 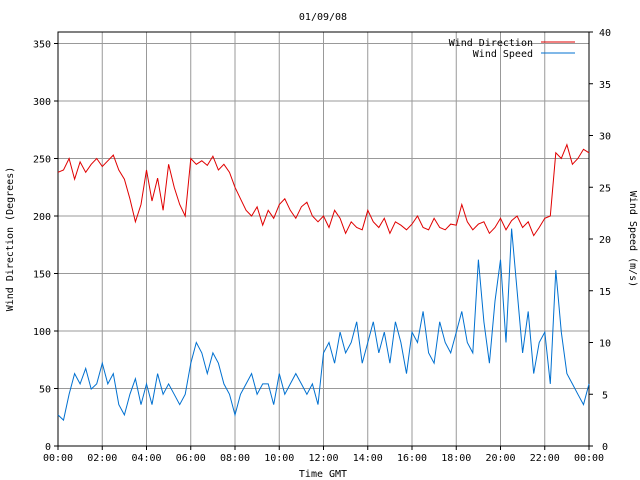 What do you see at coordinates (323, 474) in the screenshot?
I see `x-axis-label: Time GMT` at bounding box center [323, 474].